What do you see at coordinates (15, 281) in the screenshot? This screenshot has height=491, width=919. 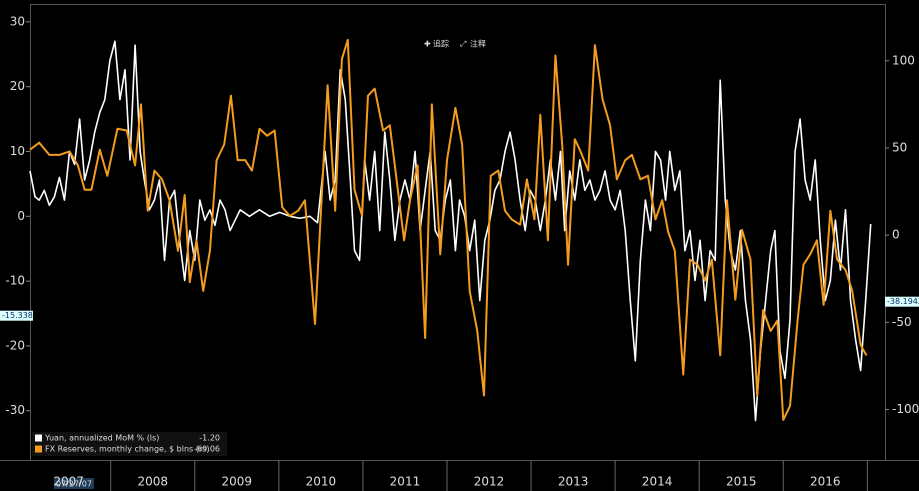 I see `y-tick-label: -10` at bounding box center [15, 281].